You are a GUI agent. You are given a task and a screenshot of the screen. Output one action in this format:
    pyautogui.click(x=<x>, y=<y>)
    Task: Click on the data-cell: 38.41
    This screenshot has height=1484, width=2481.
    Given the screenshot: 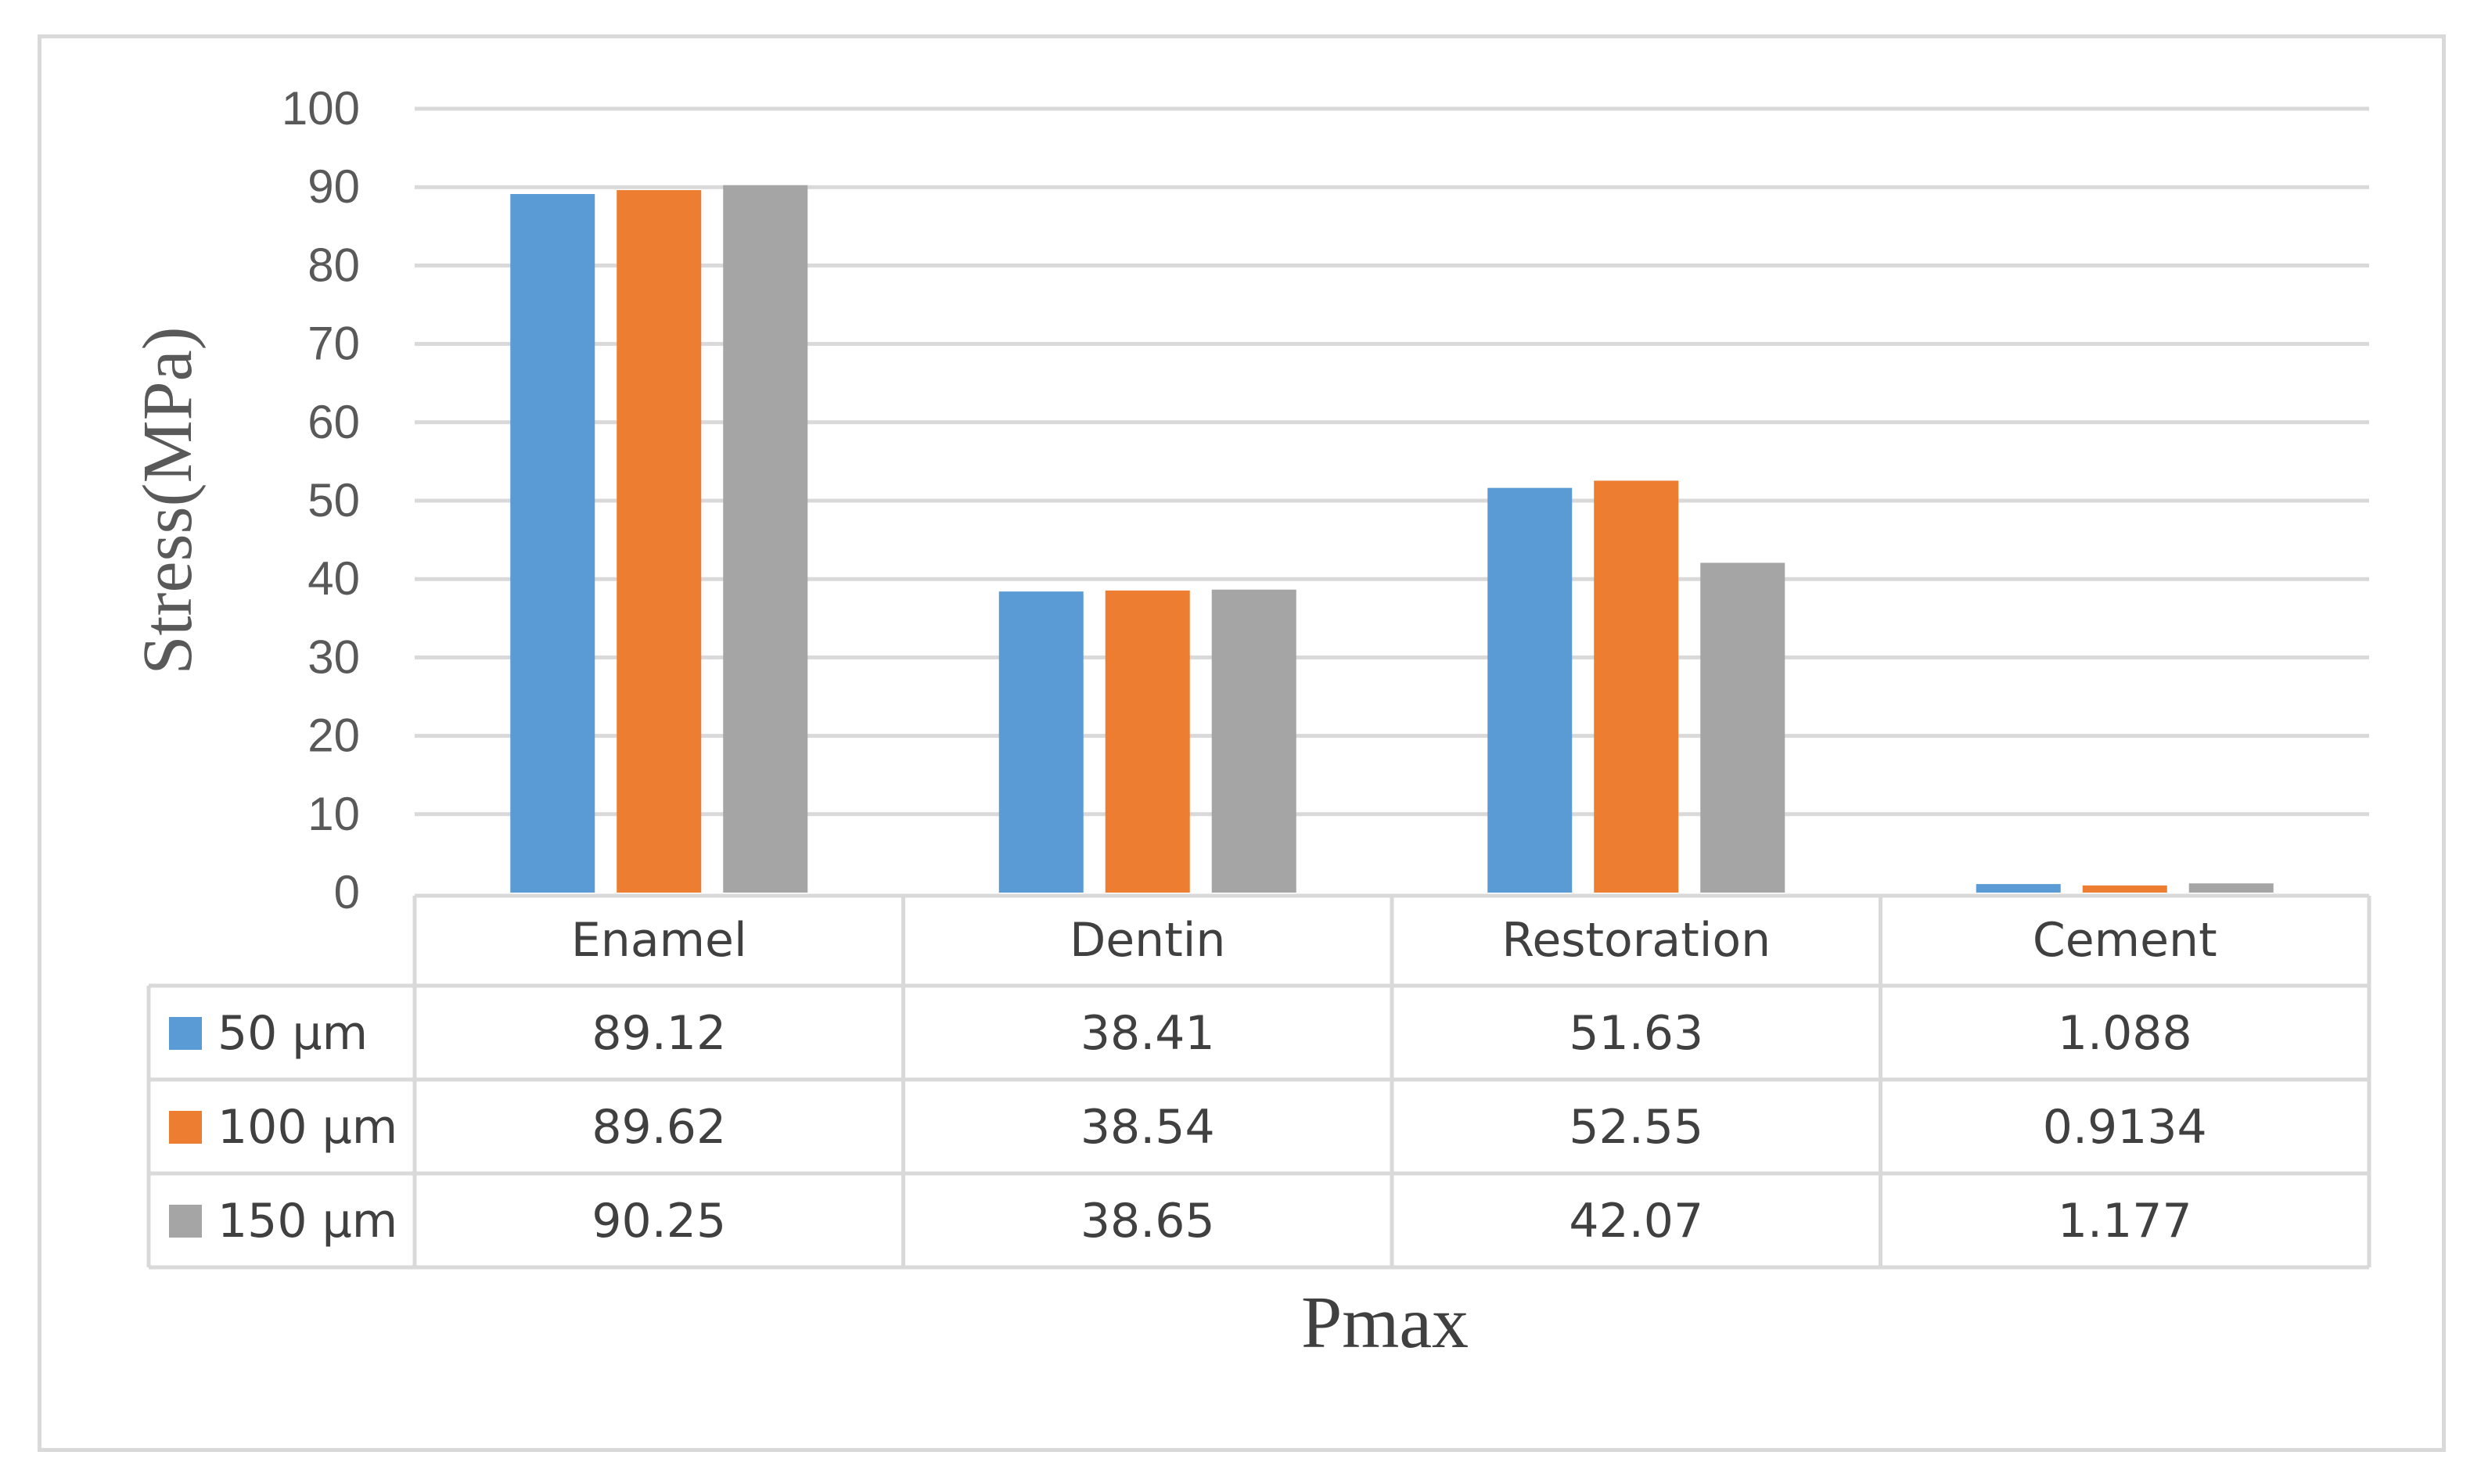 What is the action you would take?
    pyautogui.click(x=1147, y=1033)
    